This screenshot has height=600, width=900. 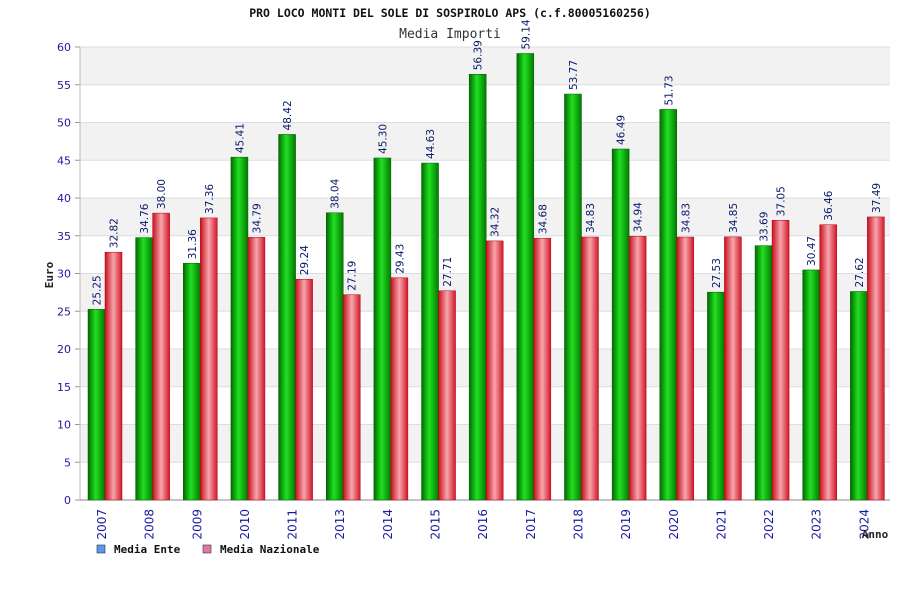 I want to click on bar-media-ente-2008, so click(x=144, y=369).